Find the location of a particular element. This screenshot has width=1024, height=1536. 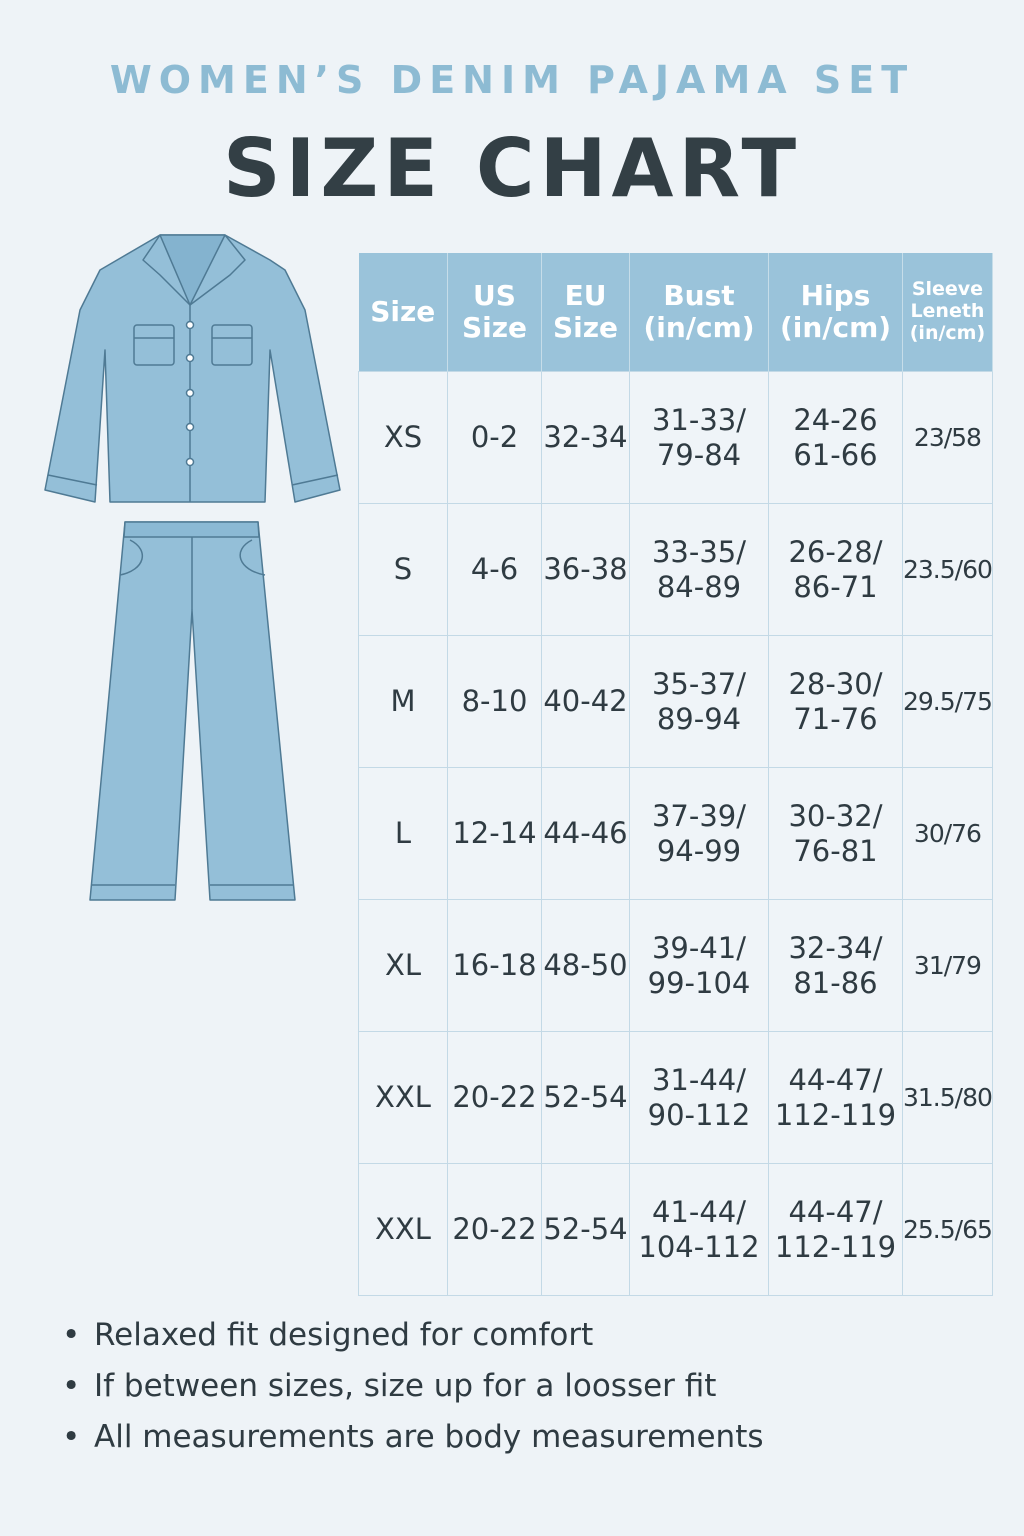

cell-hips: 30-32/76-81 is located at coordinates (835, 833).